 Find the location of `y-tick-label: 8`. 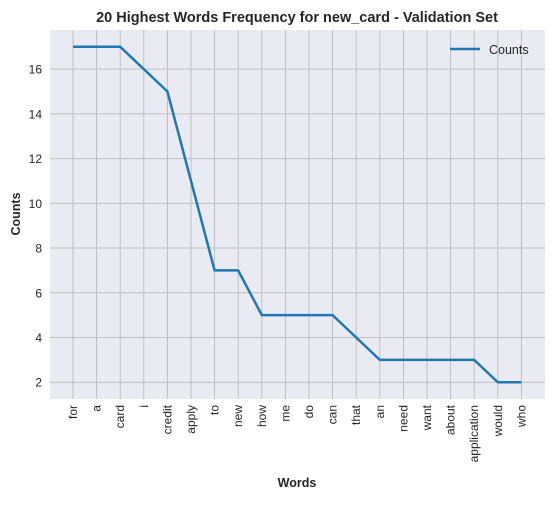

y-tick-label: 8 is located at coordinates (38, 249).